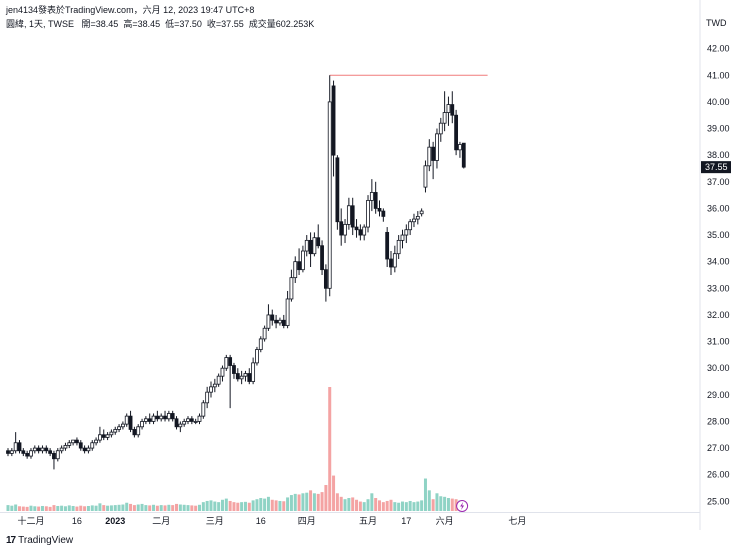 The width and height of the screenshot is (740, 550). Describe the element at coordinates (718, 235) in the screenshot. I see `price-tick-label: 35.00` at that location.